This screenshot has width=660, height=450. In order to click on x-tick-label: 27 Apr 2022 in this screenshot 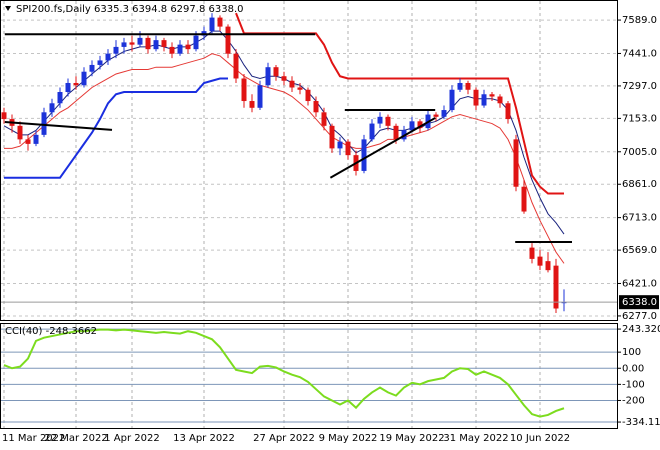, I will do `click(284, 438)`.